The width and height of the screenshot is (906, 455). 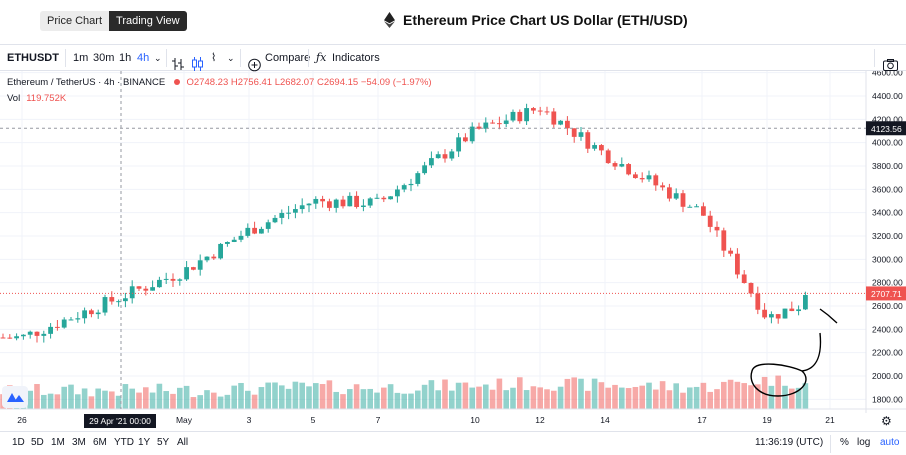 I want to click on tab-price-chart: Price Chart, so click(x=75, y=21).